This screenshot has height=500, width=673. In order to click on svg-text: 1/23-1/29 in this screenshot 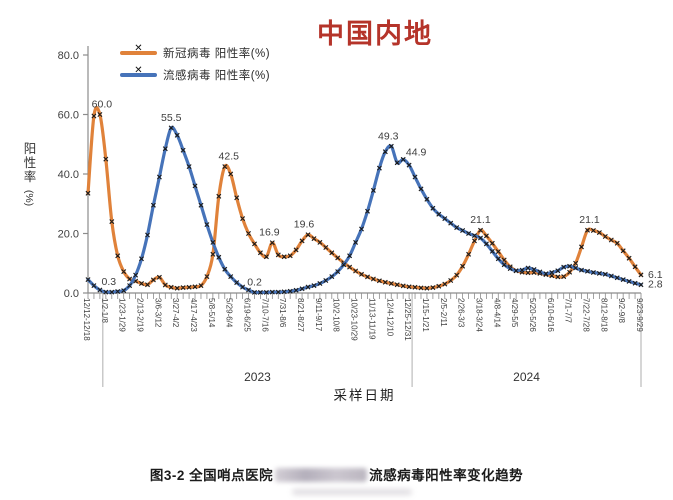, I will do `click(122, 315)`.